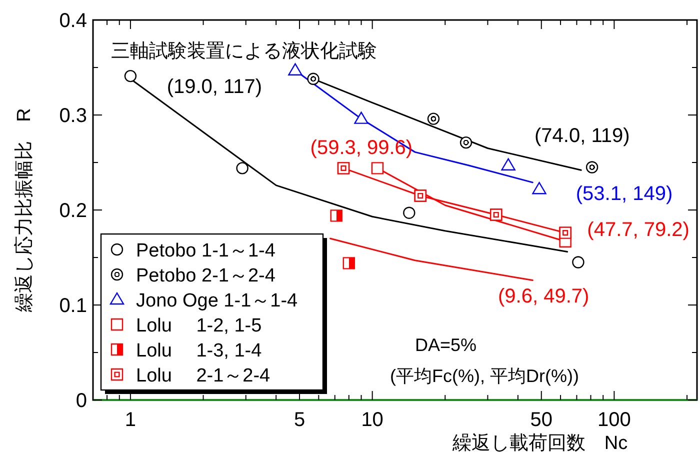  What do you see at coordinates (73, 21) in the screenshot?
I see `y-tick-label: 0.4` at bounding box center [73, 21].